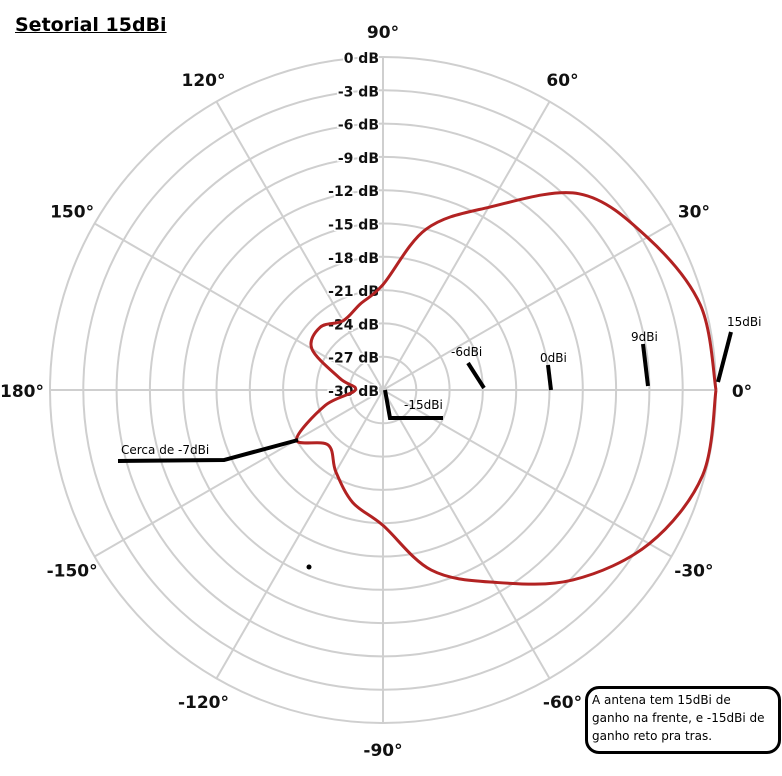 The image size is (782, 776). Describe the element at coordinates (204, 81) in the screenshot. I see `angle-tick-label: 120°` at that location.